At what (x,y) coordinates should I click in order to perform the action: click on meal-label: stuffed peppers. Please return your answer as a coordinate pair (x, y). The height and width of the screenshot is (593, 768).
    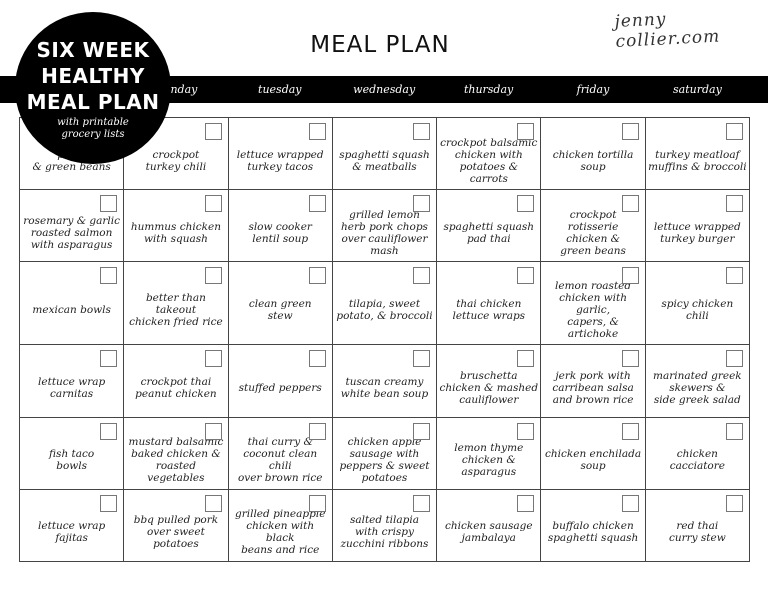
    Looking at the image, I should click on (280, 387).